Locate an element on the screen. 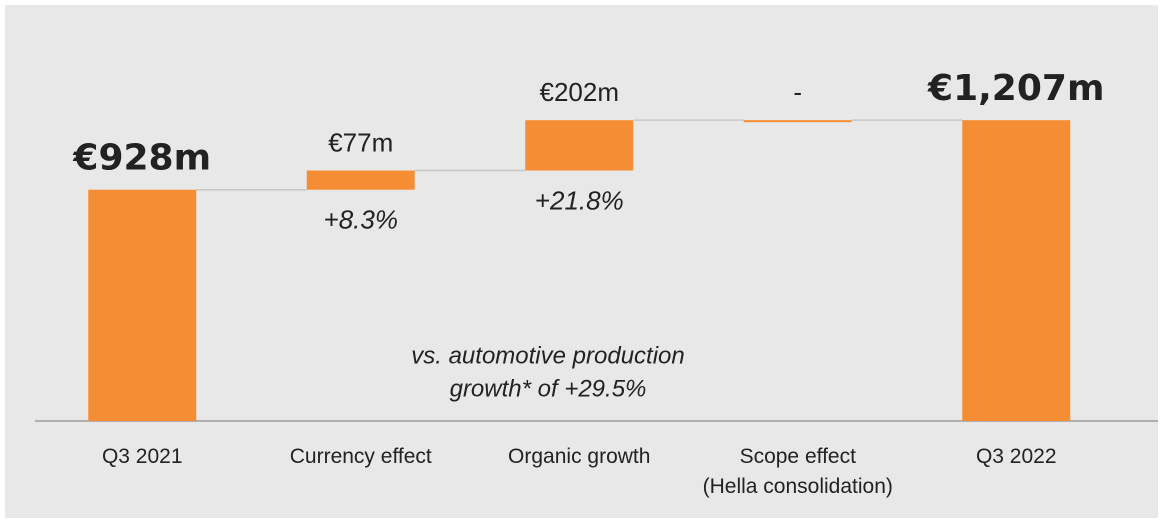 This screenshot has height=528, width=1163. x-tick-label: Q3 2021 is located at coordinates (142, 456).